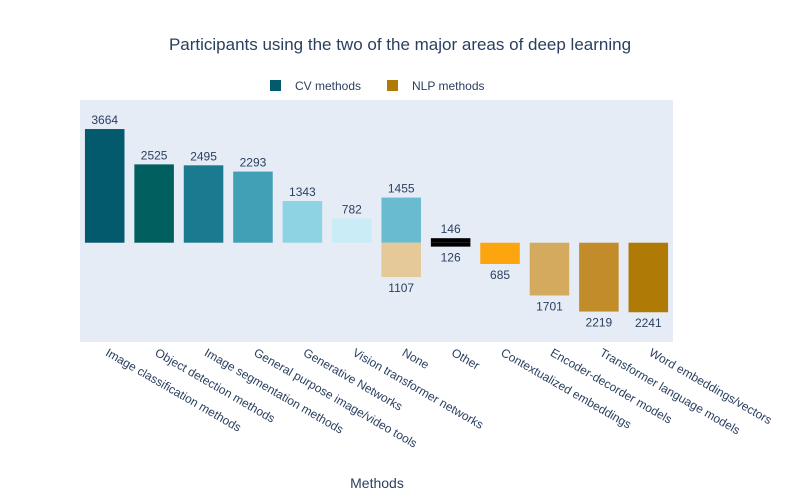  What do you see at coordinates (451, 258) in the screenshot?
I see `bar-label-nlp-7: 126` at bounding box center [451, 258].